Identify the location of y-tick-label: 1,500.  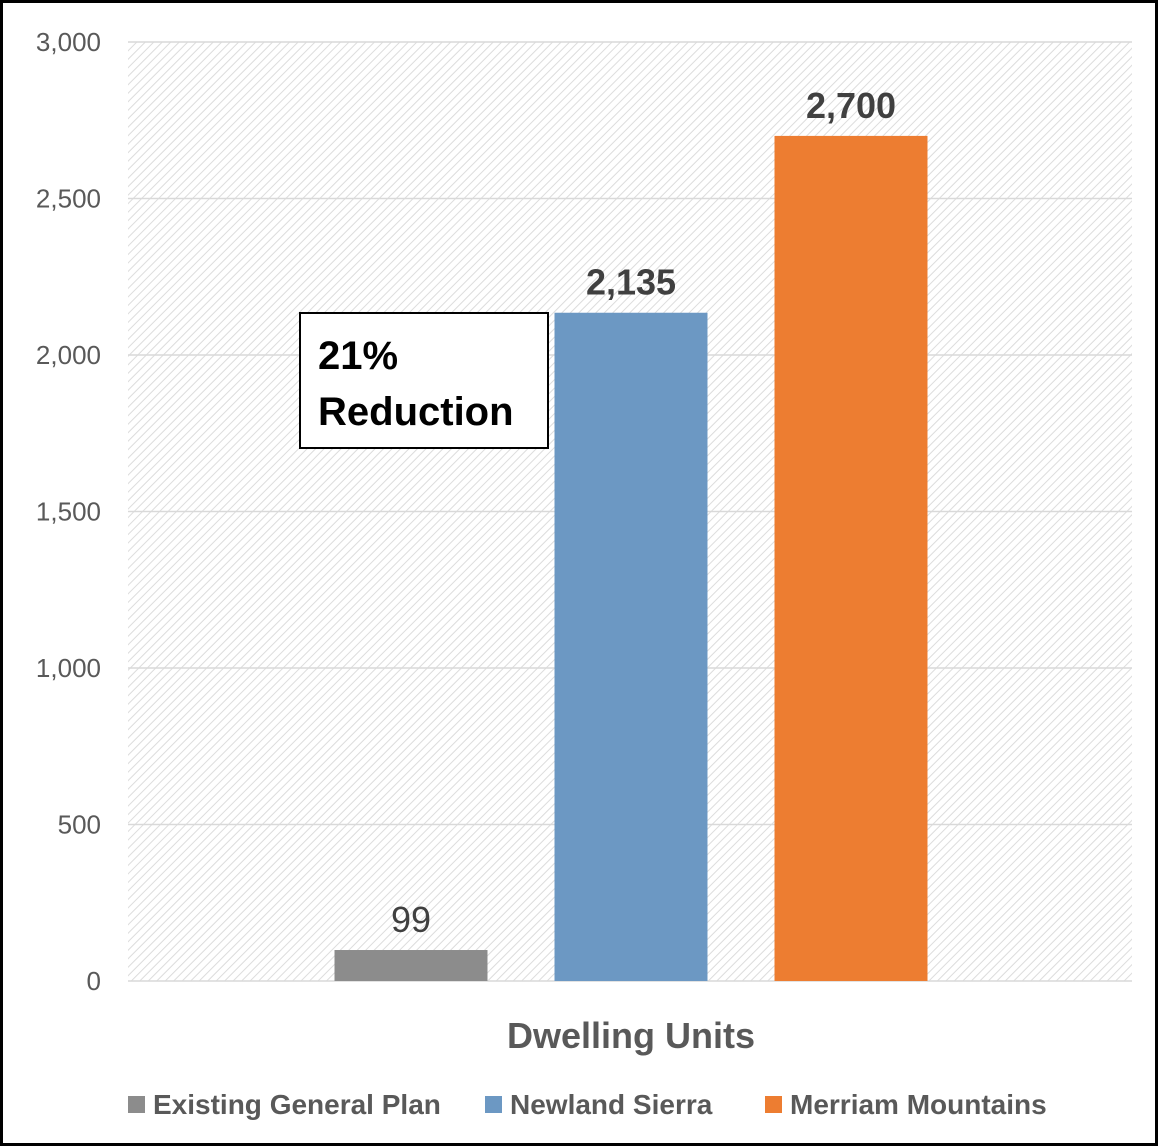
(68, 512).